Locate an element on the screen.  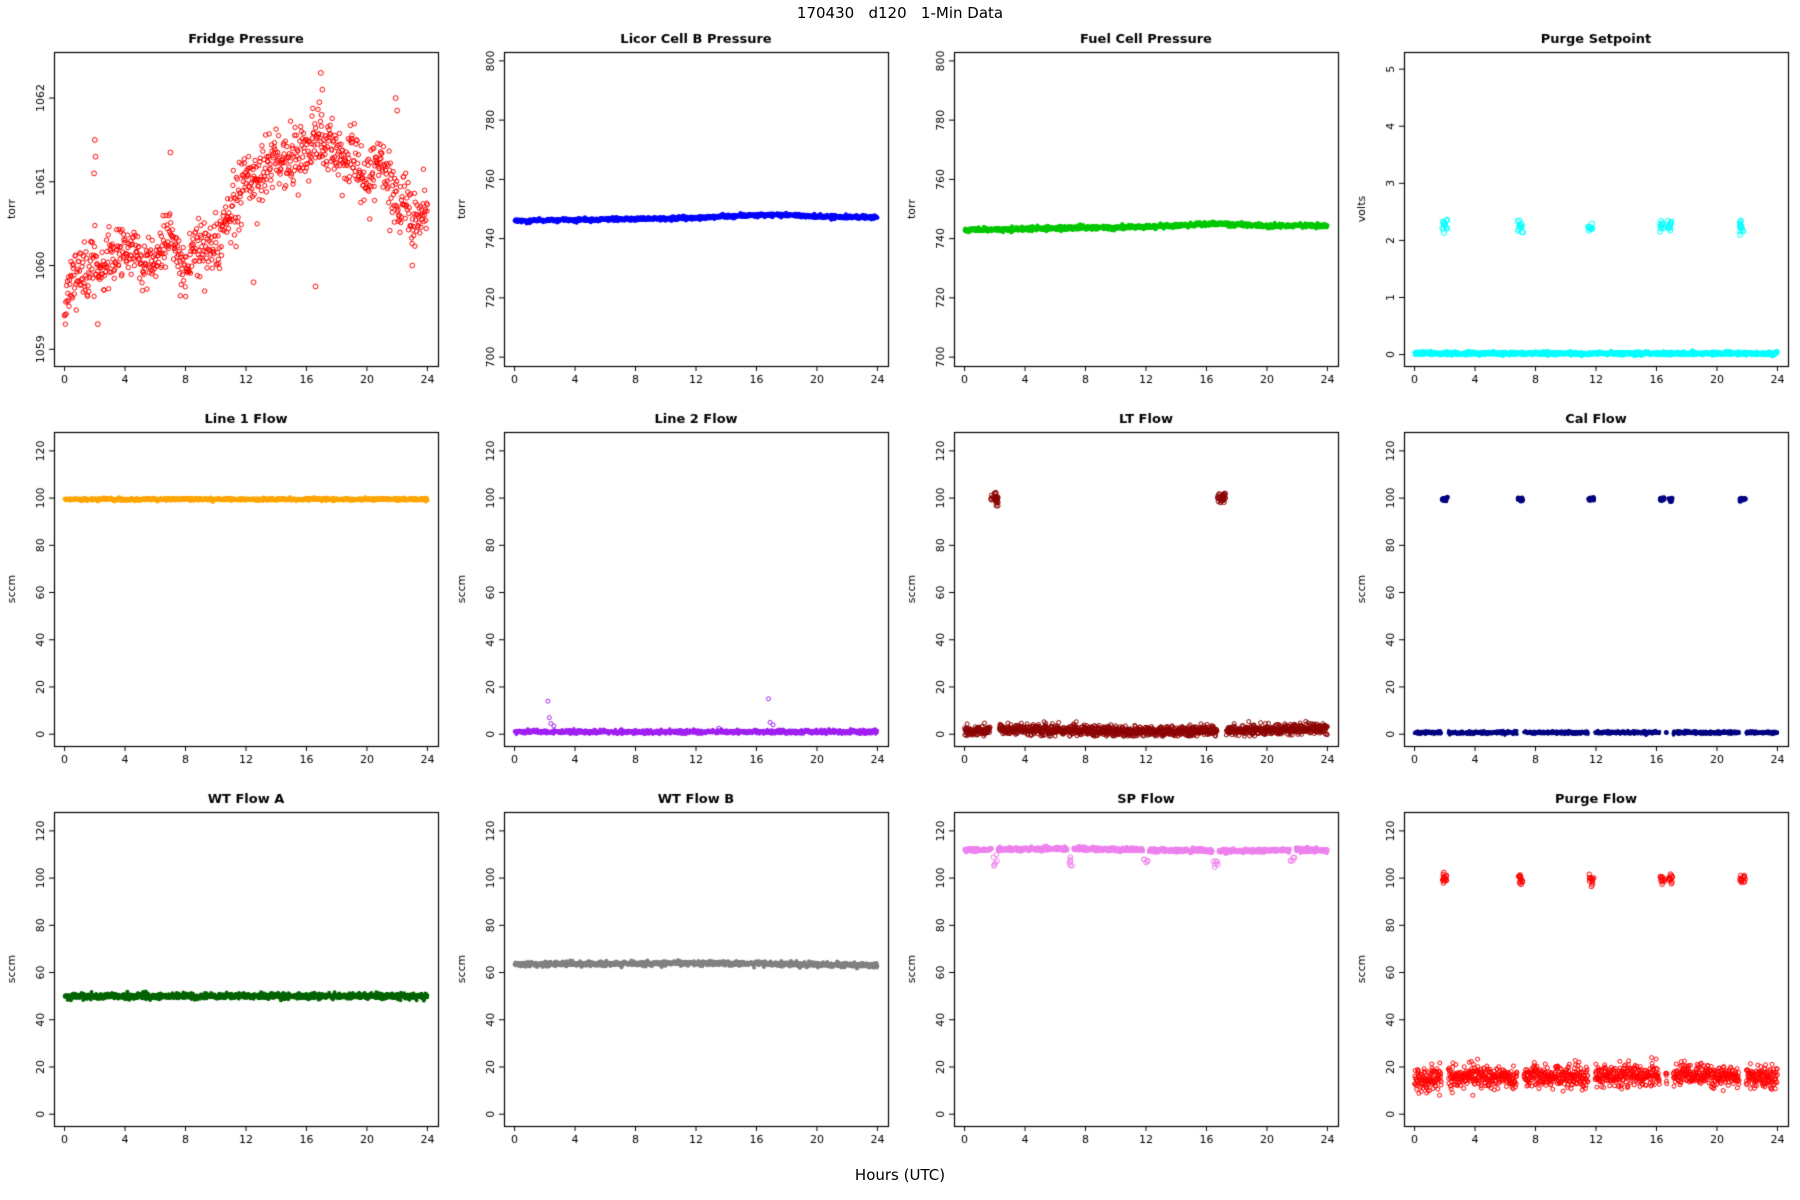
panel-licor-cell-b-pressure is located at coordinates (675, 216).